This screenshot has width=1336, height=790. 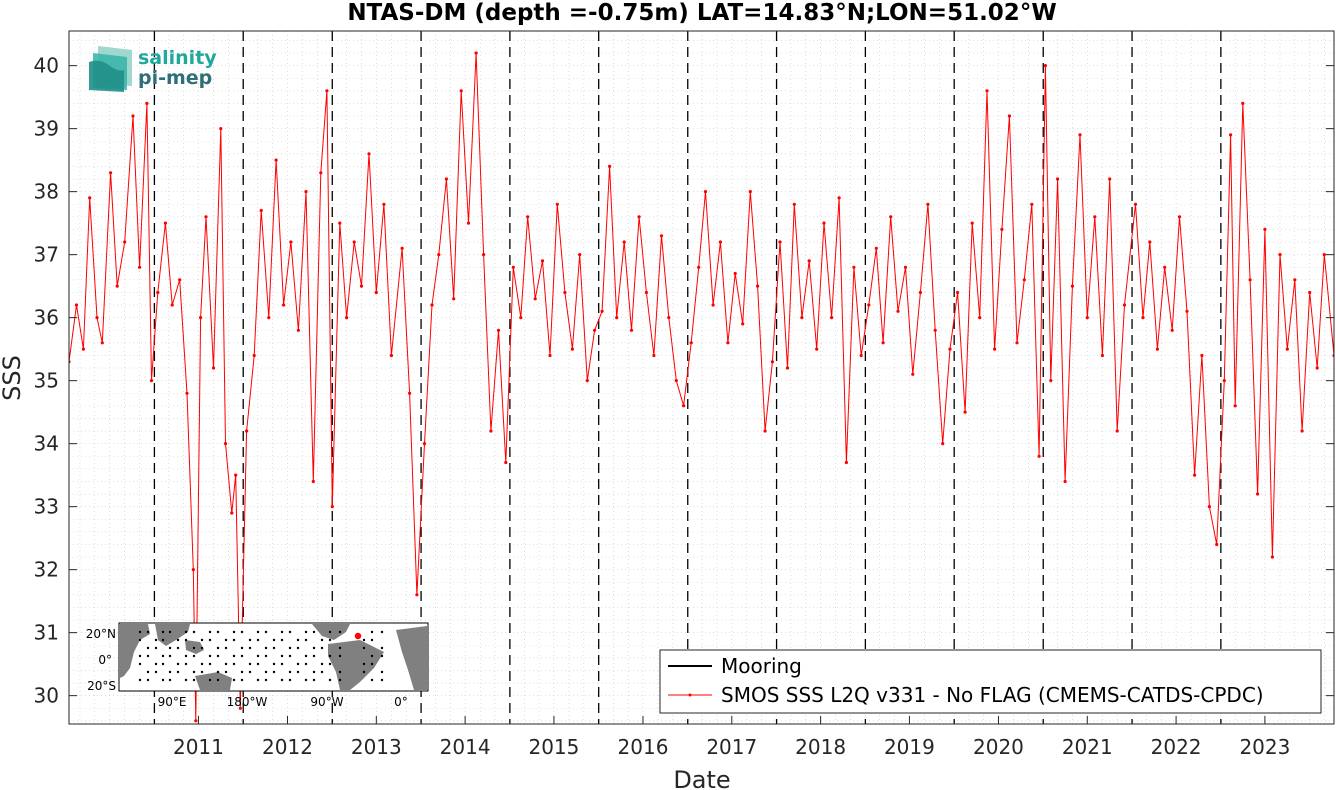 What do you see at coordinates (643, 747) in the screenshot?
I see `x-tick-label: 2016` at bounding box center [643, 747].